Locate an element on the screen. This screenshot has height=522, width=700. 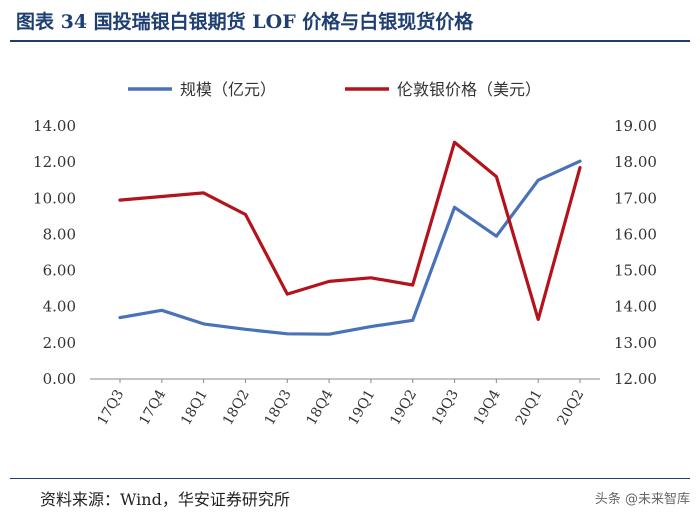
x-tick-label: 18Q3 is located at coordinates (278, 407).